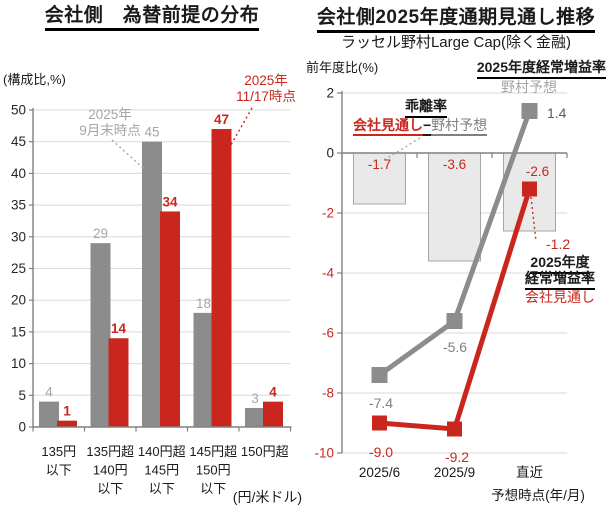 Image resolution: width=608 pixels, height=509 pixels. Describe the element at coordinates (18, 205) in the screenshot. I see `left-y-tick-label: 35` at that location.